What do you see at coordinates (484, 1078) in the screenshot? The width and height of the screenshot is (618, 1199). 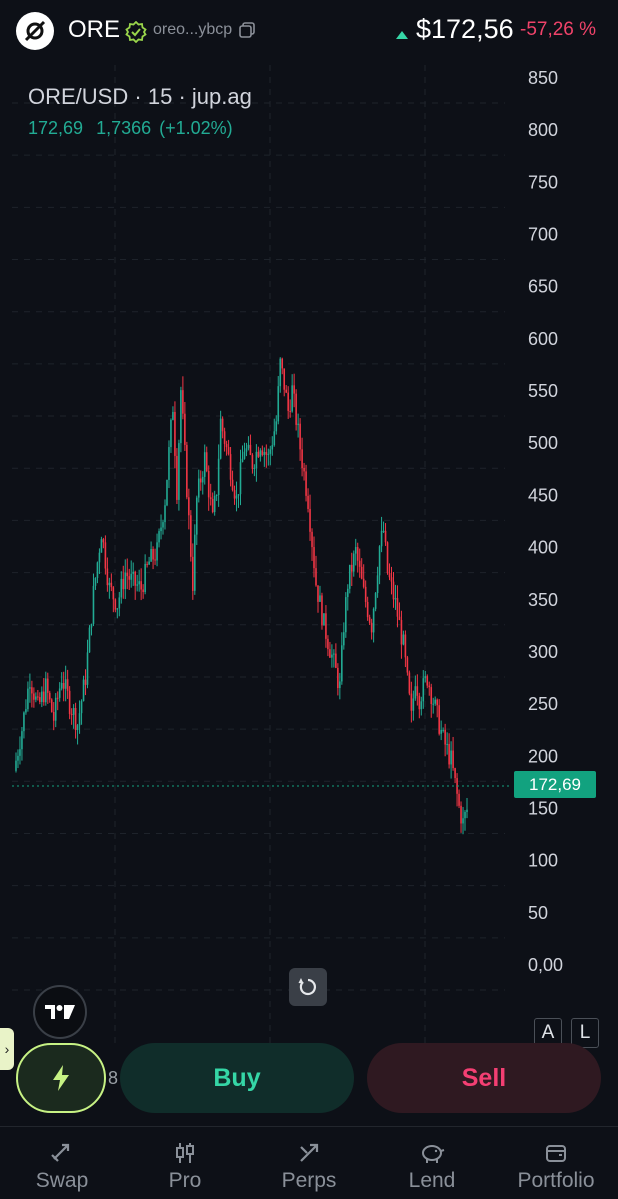 I see `sell-button: Sell` at bounding box center [484, 1078].